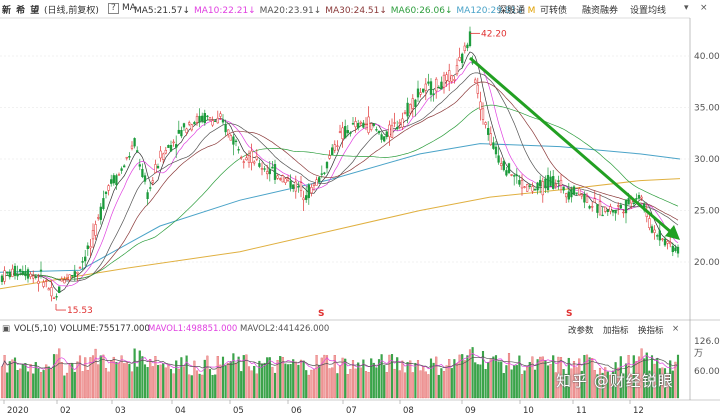 This screenshot has width=720, height=420. I want to click on high-label: 42.20, so click(494, 34).